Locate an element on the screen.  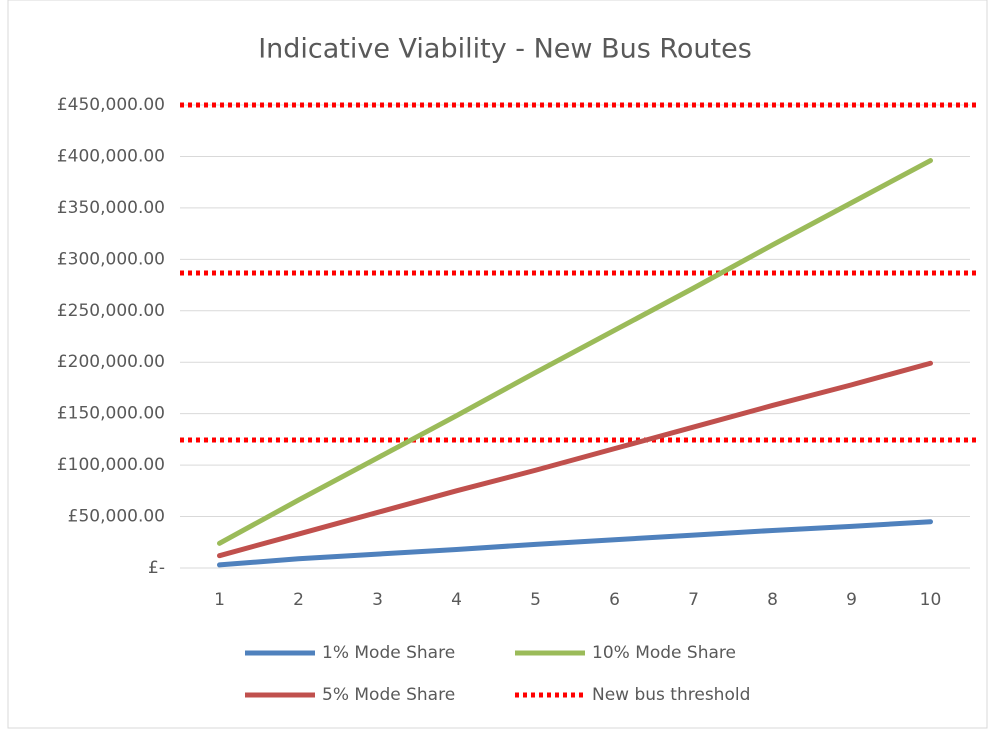
y-tick-label: £450,000.00 is located at coordinates (111, 105).